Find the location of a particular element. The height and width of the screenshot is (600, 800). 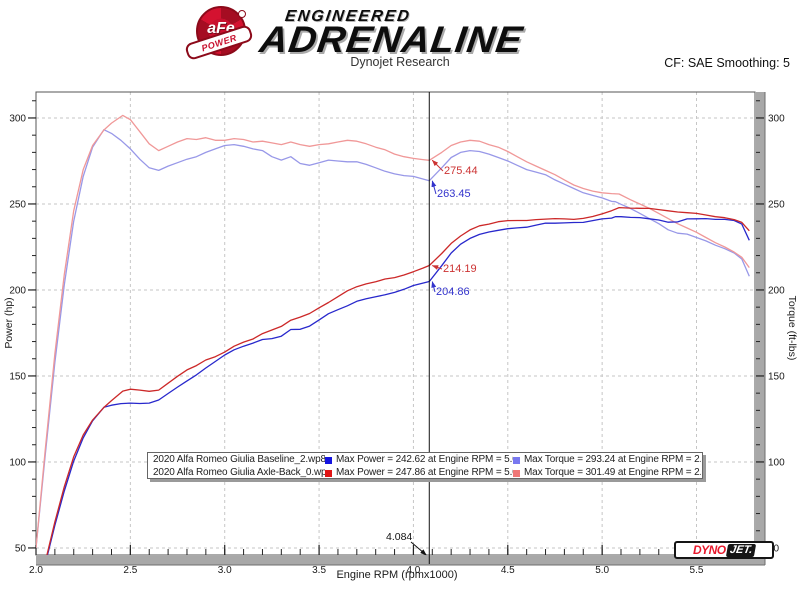

y-right-tick-label: 250 is located at coordinates (776, 204).